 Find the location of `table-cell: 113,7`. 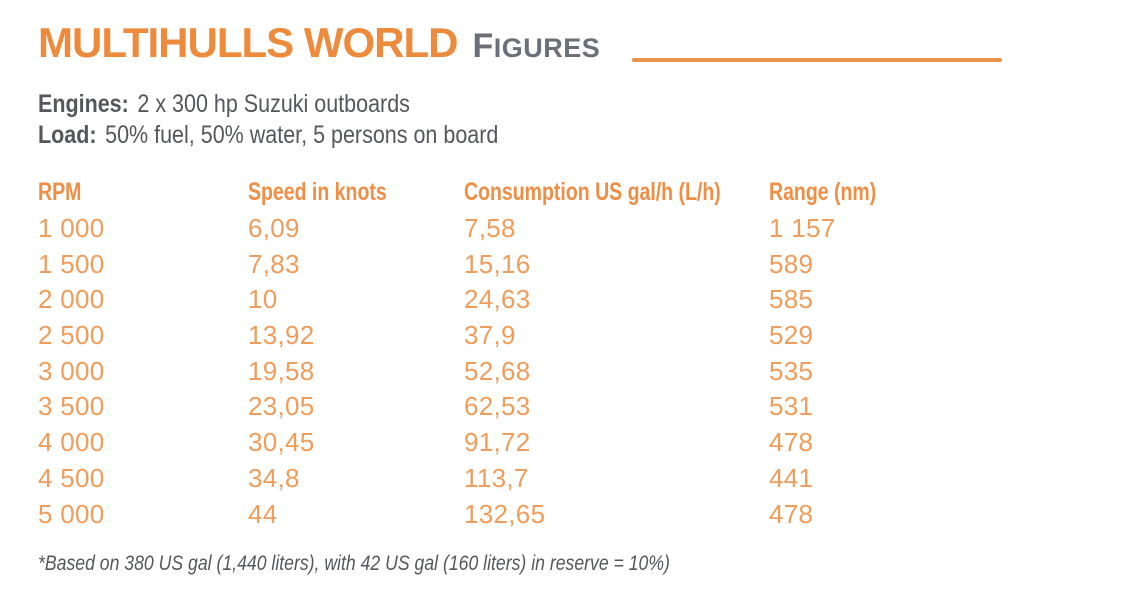

table-cell: 113,7 is located at coordinates (496, 477).